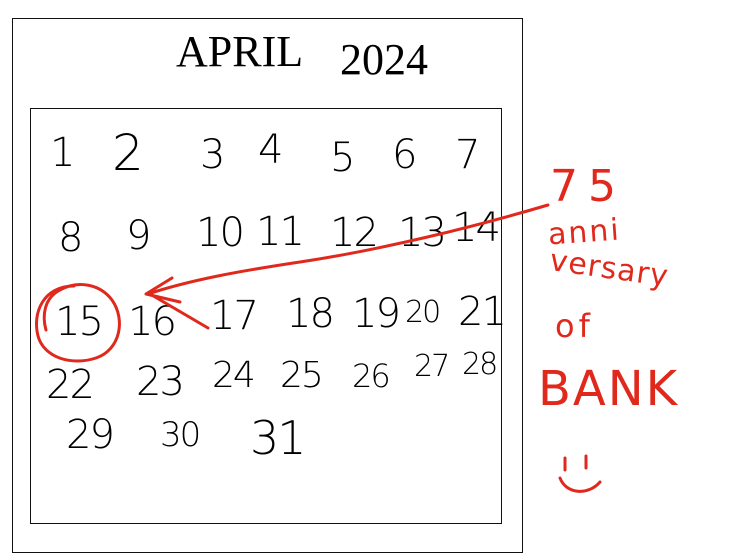 The height and width of the screenshot is (559, 742). Describe the element at coordinates (90, 435) in the screenshot. I see `day-29: 29` at that location.